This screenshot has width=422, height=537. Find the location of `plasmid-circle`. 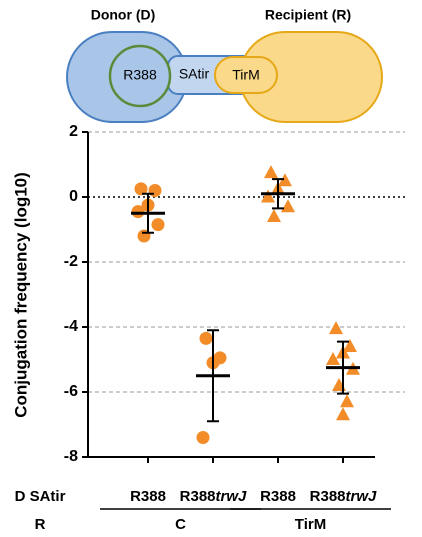

plasmid-circle is located at coordinates (140, 76).